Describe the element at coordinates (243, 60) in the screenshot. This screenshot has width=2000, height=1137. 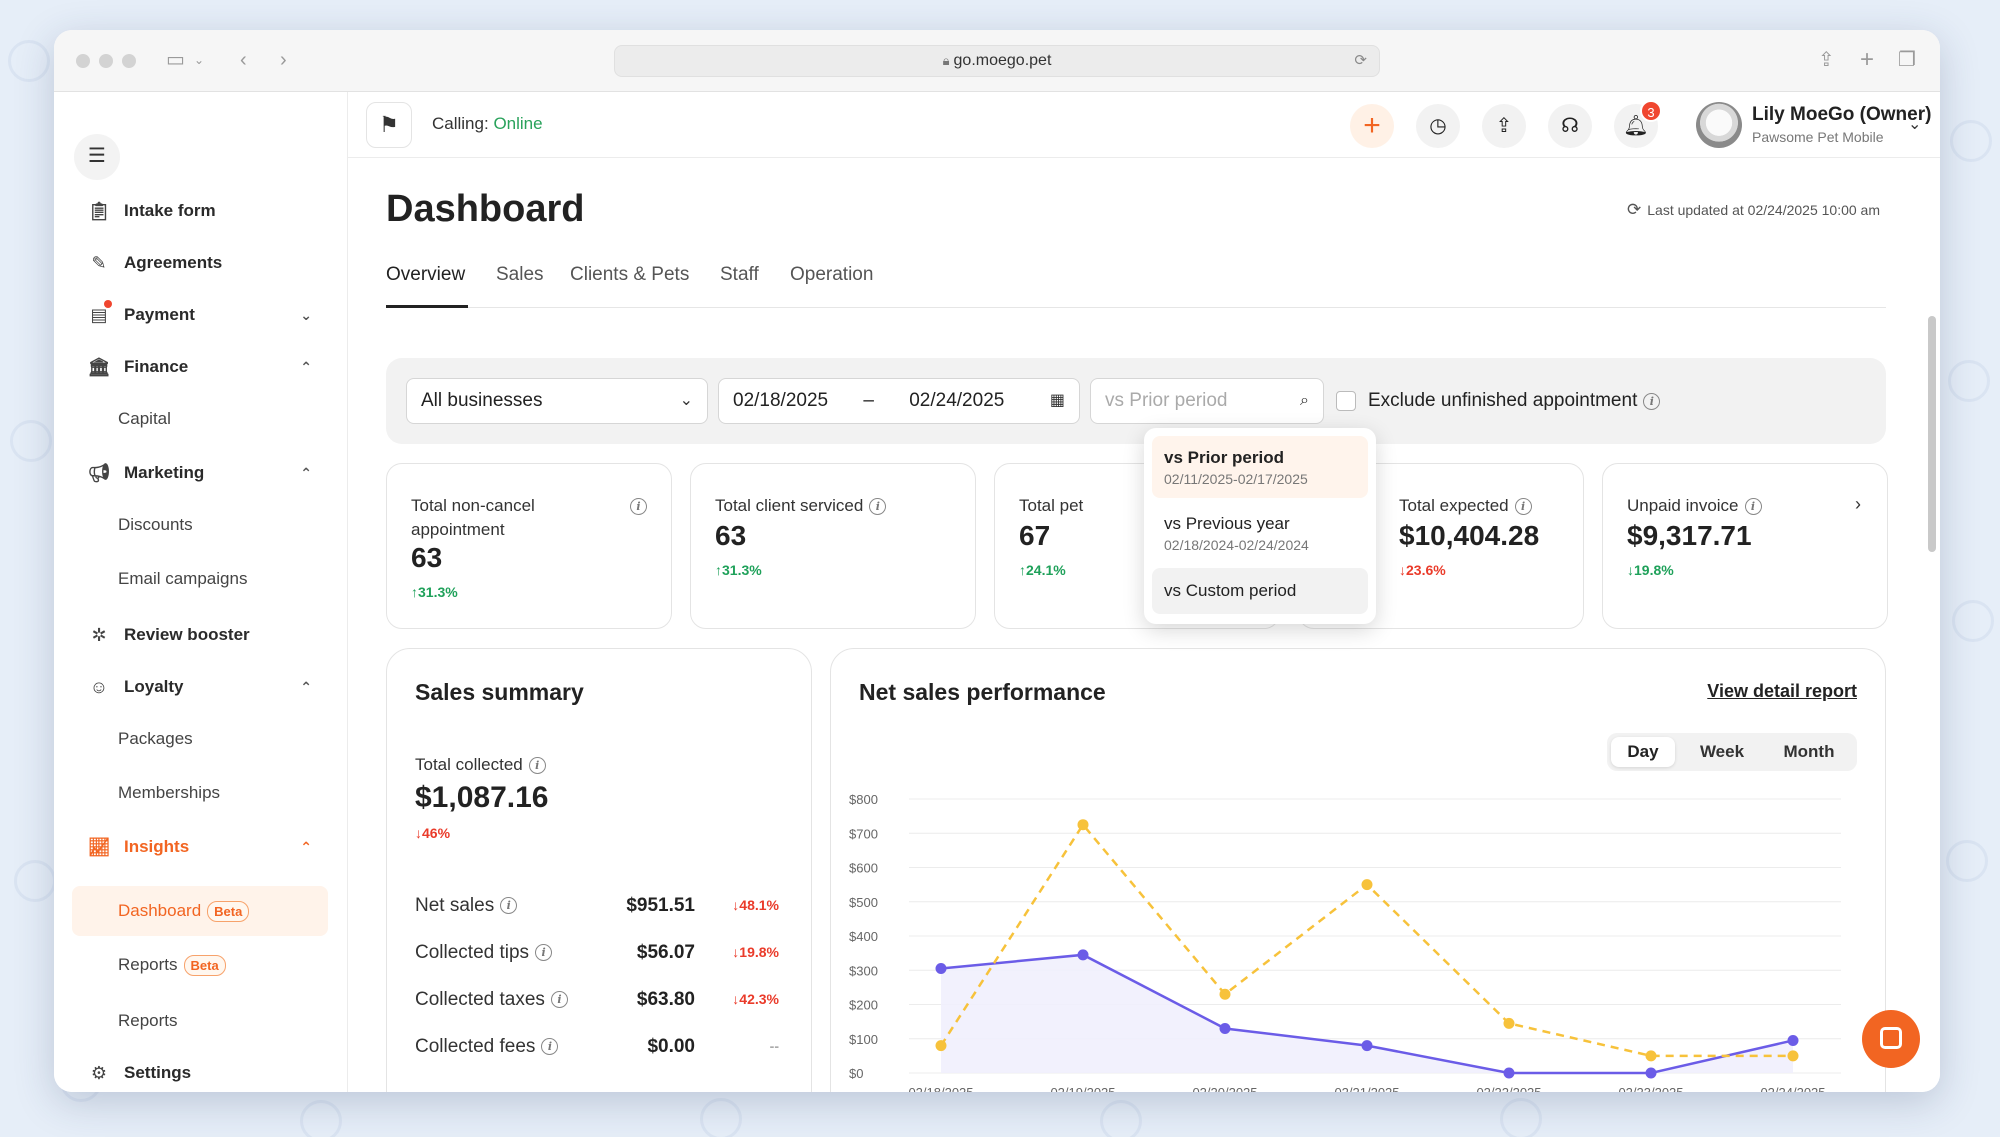
I see `back-icon: ‹` at that location.